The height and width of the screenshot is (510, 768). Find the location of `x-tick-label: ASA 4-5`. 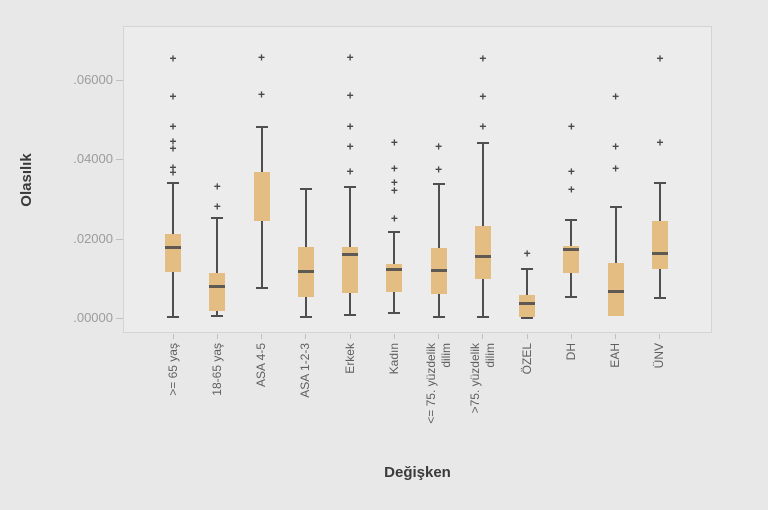

x-tick-label: ASA 4-5 is located at coordinates (261, 365).